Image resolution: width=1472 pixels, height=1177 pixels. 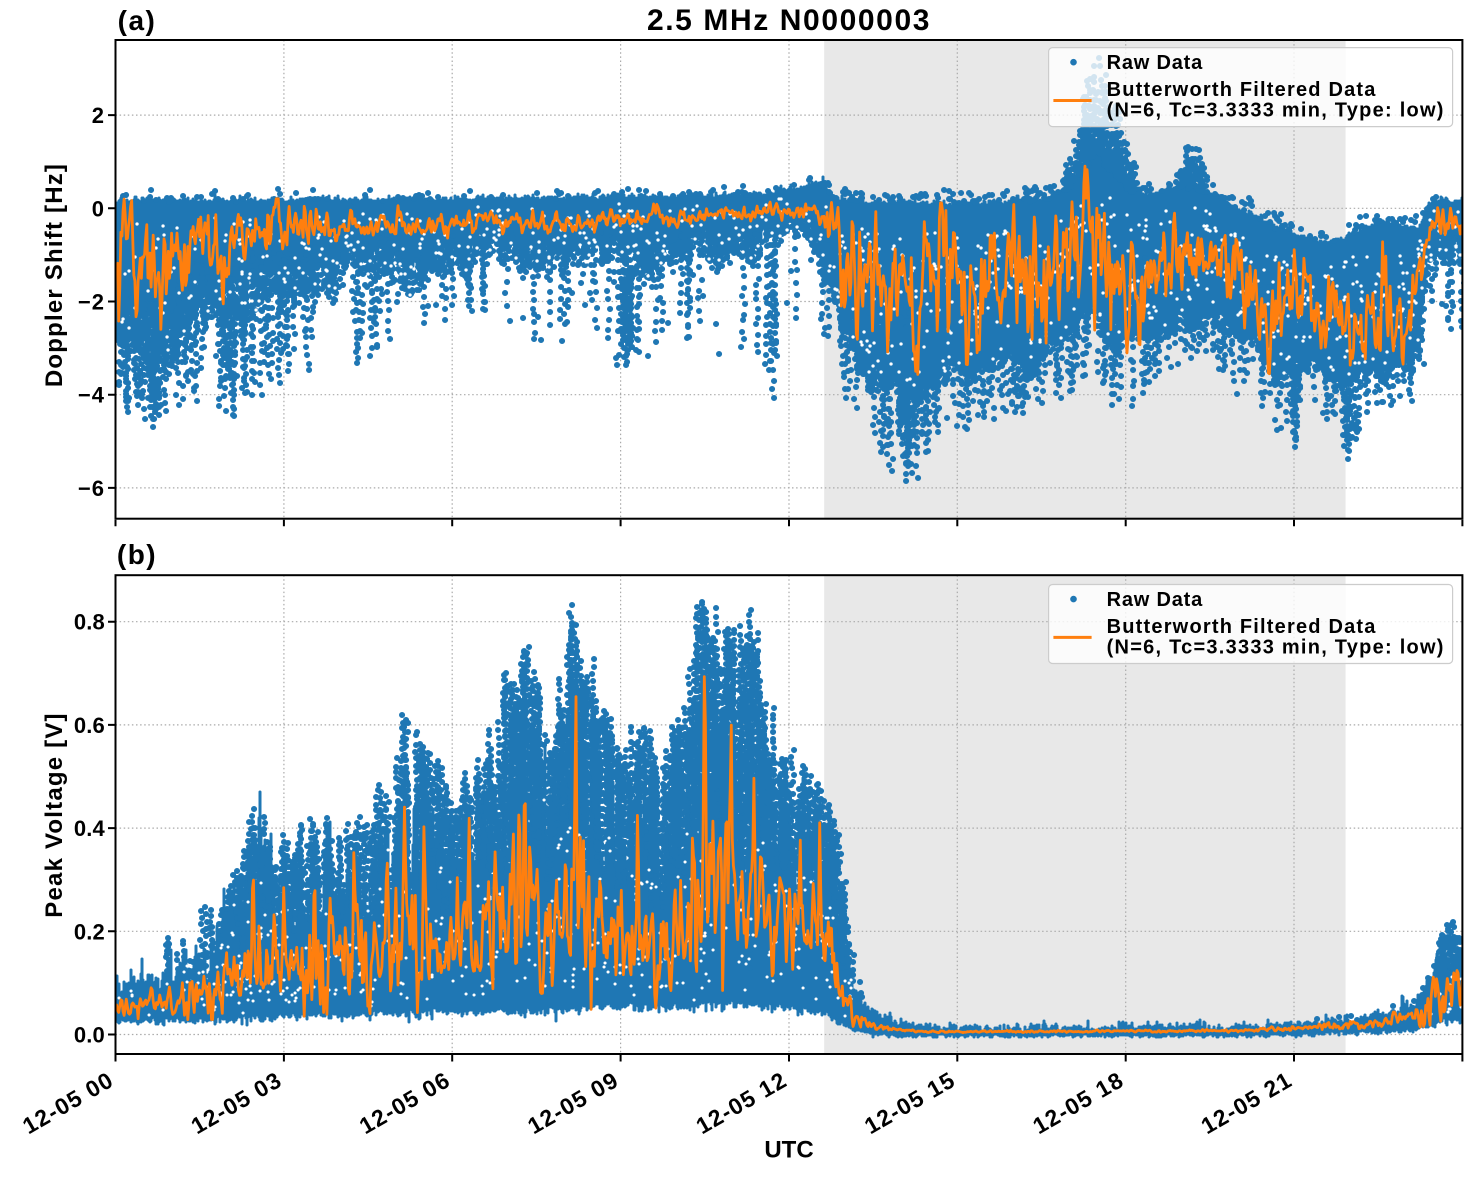 I want to click on svg-text: (a), so click(x=137, y=20).